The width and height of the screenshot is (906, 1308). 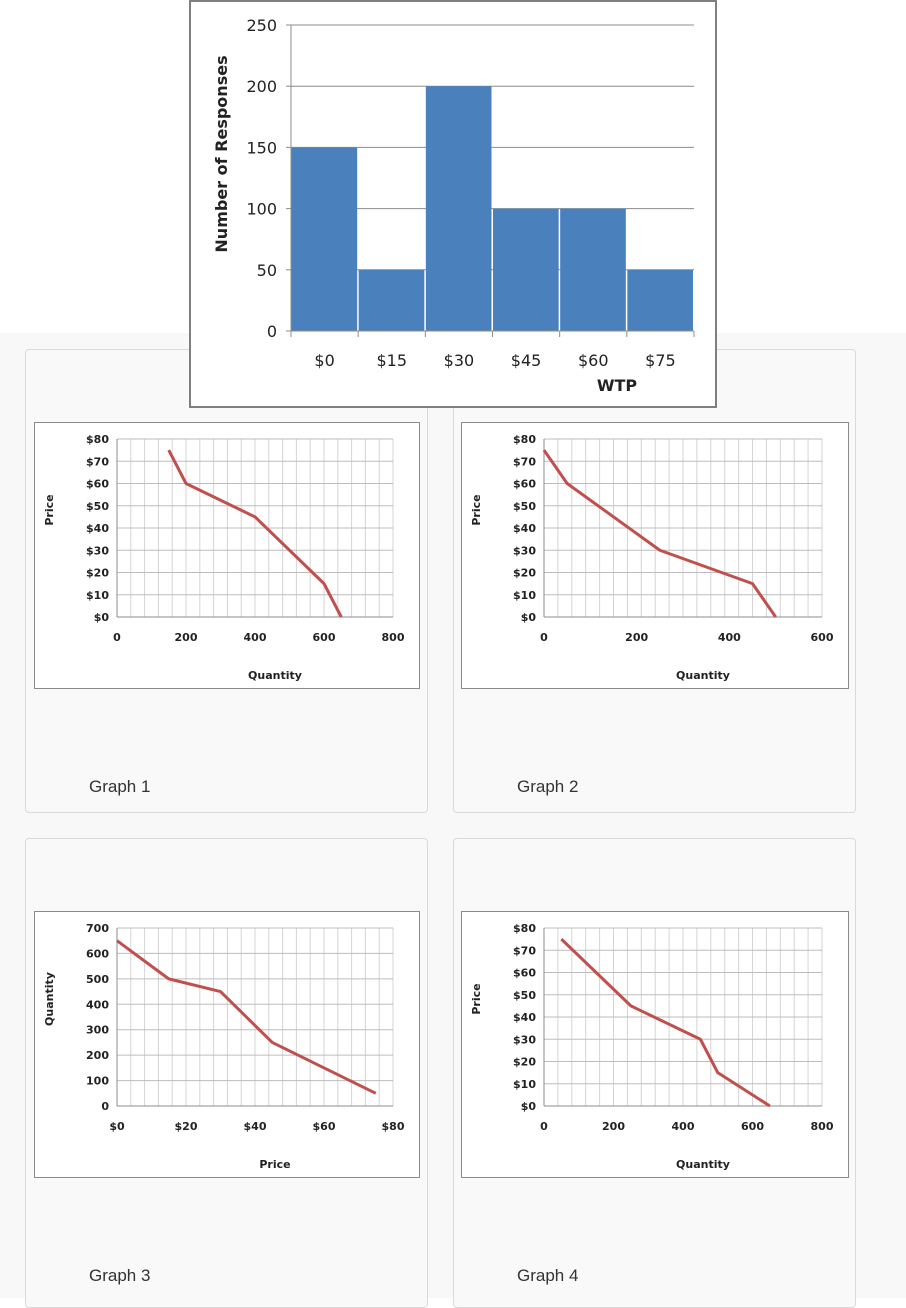 I want to click on hist-y-tick-label: 250, so click(x=261, y=25).